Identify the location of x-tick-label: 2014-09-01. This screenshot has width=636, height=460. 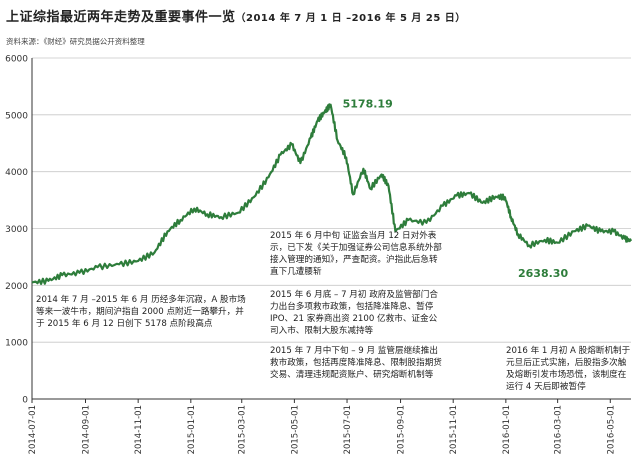
(87, 429).